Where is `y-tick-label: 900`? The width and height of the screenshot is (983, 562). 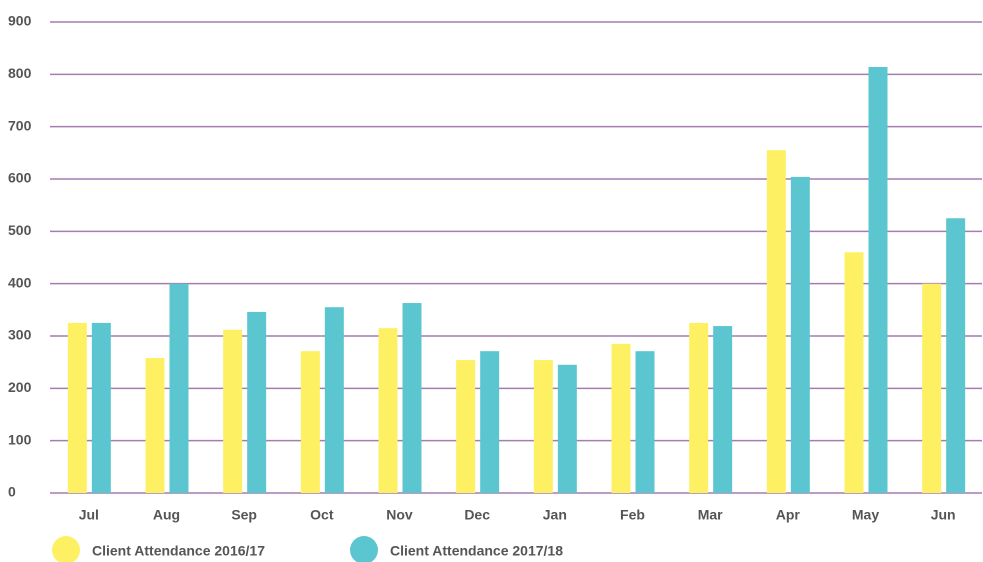
y-tick-label: 900 is located at coordinates (20, 21).